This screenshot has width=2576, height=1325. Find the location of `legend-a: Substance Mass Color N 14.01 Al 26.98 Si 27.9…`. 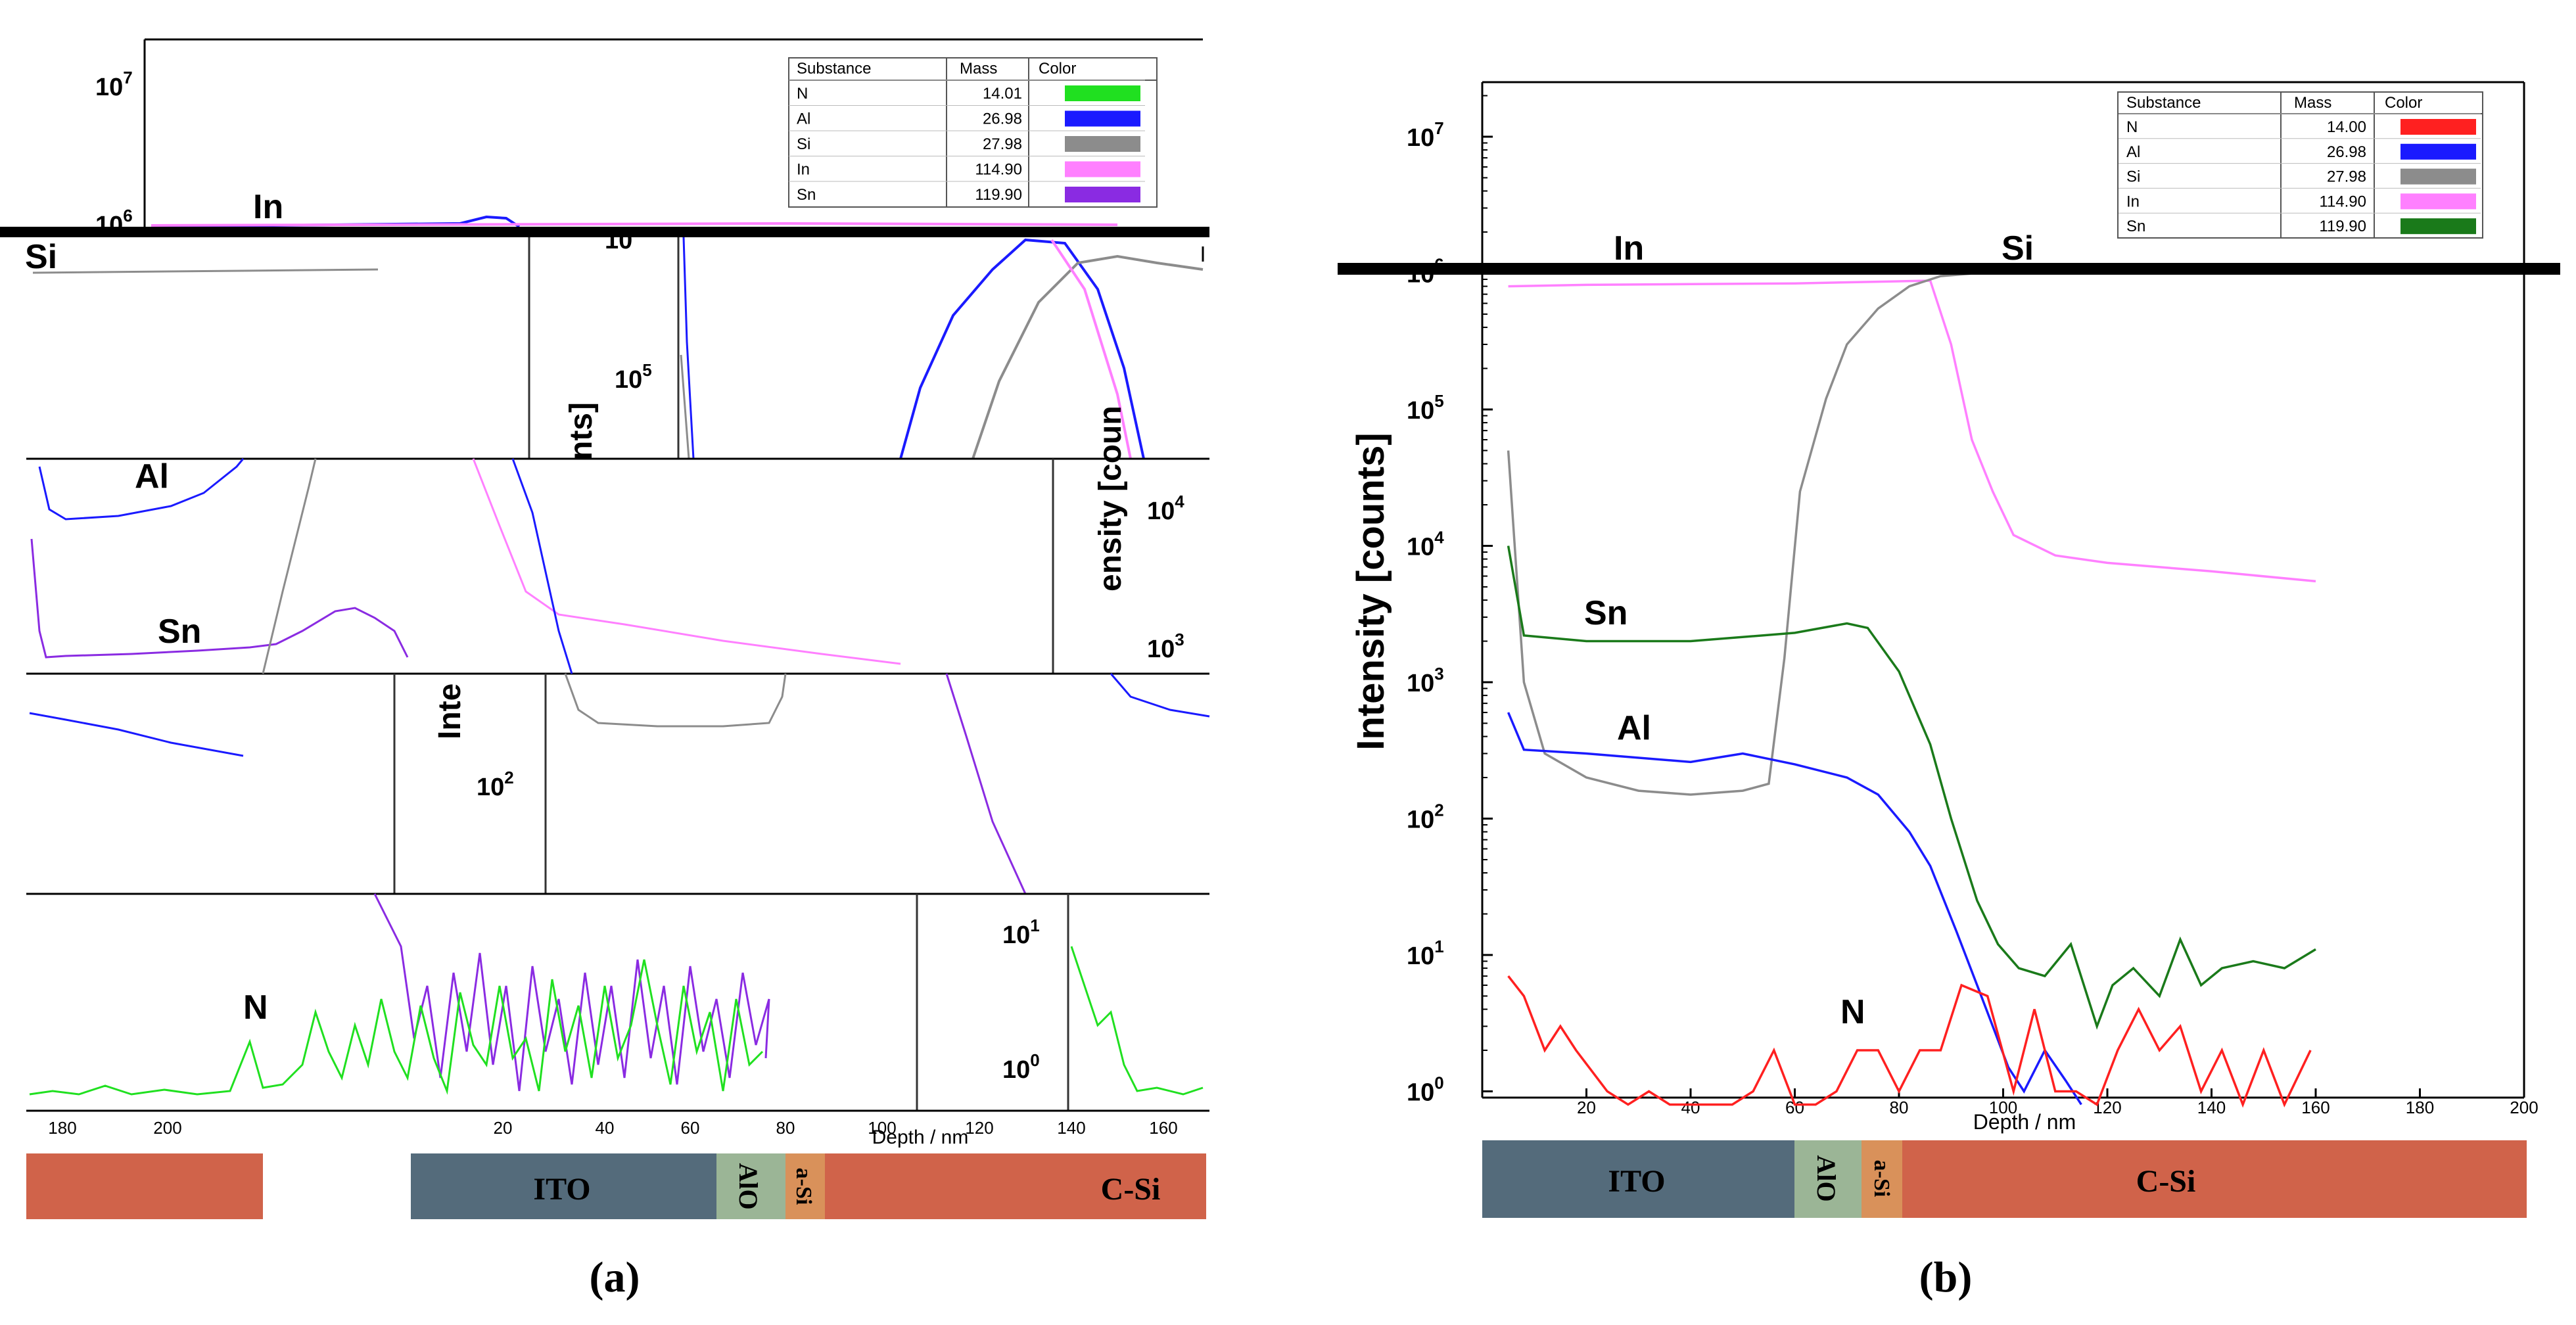

legend-a: Substance Mass Color N 14.01 Al 26.98 Si 27.9… is located at coordinates (973, 132).